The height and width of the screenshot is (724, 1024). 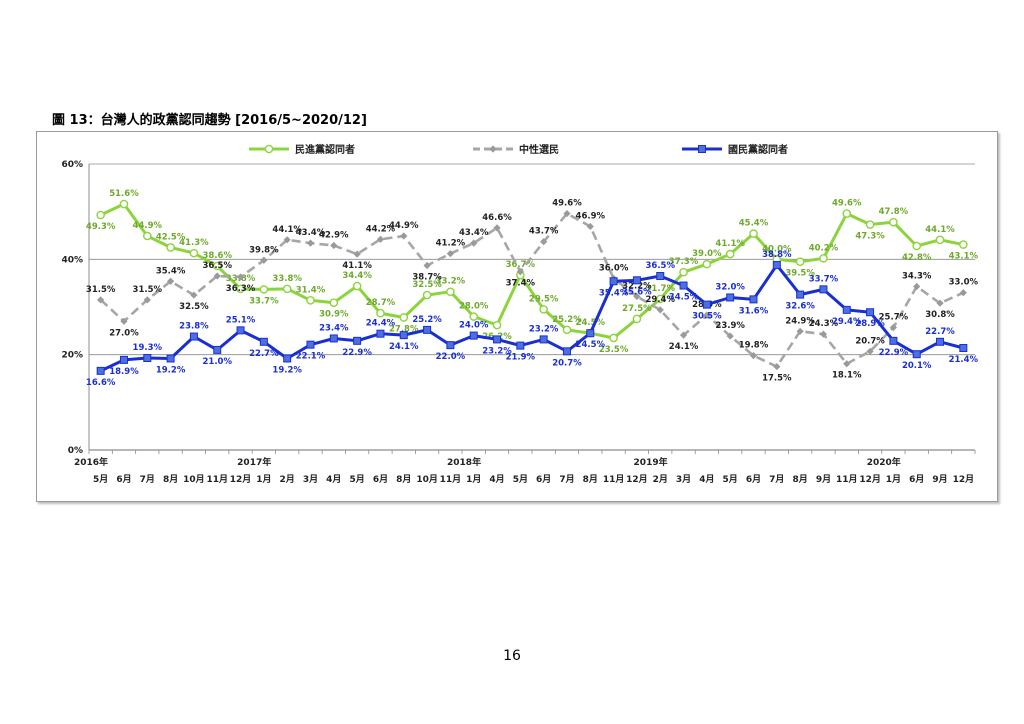 What do you see at coordinates (521, 358) in the screenshot?
I see `data-label: 21.9%` at bounding box center [521, 358].